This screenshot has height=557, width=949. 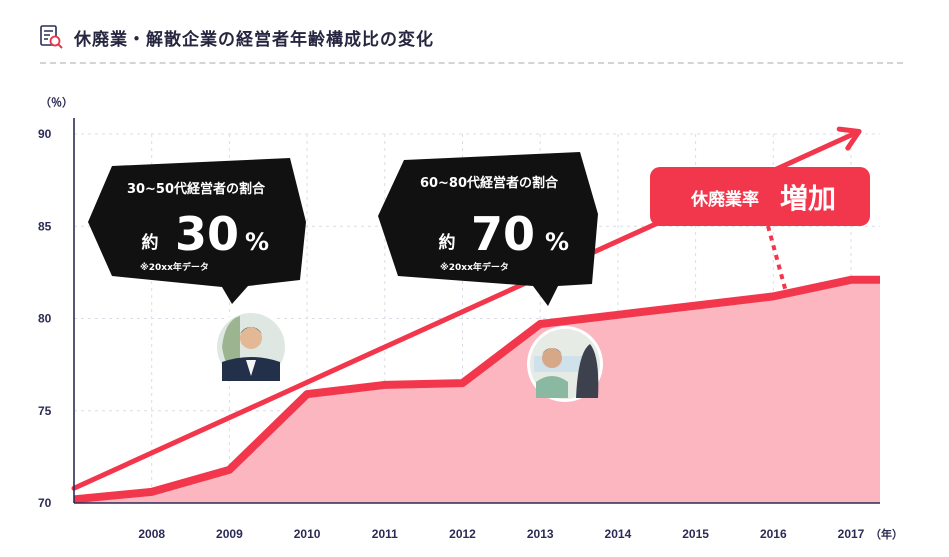 What do you see at coordinates (151, 534) in the screenshot?
I see `x-tick-label: 2008` at bounding box center [151, 534].